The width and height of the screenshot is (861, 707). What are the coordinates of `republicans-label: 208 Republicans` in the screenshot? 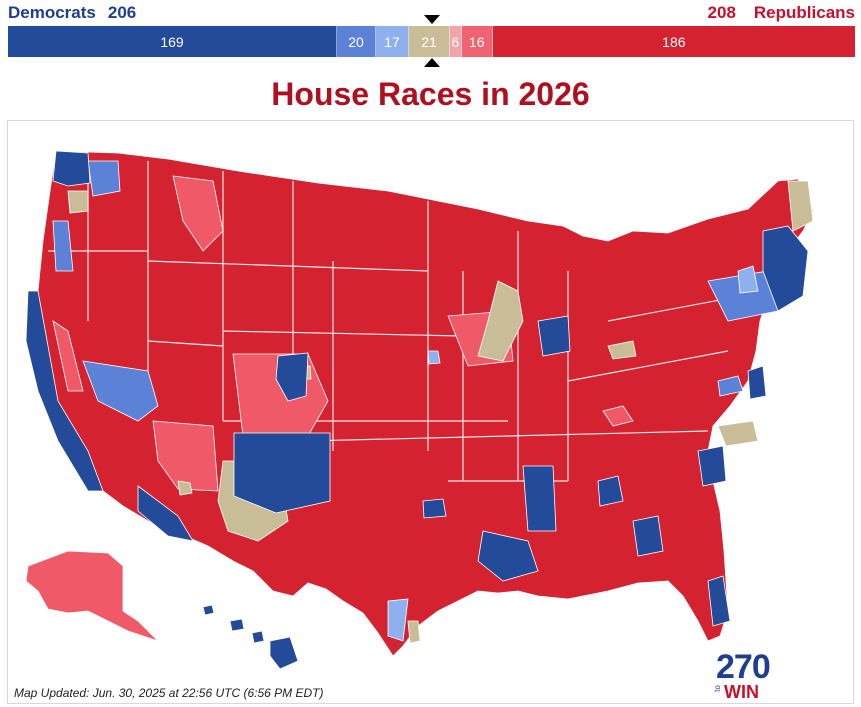 It's located at (781, 13).